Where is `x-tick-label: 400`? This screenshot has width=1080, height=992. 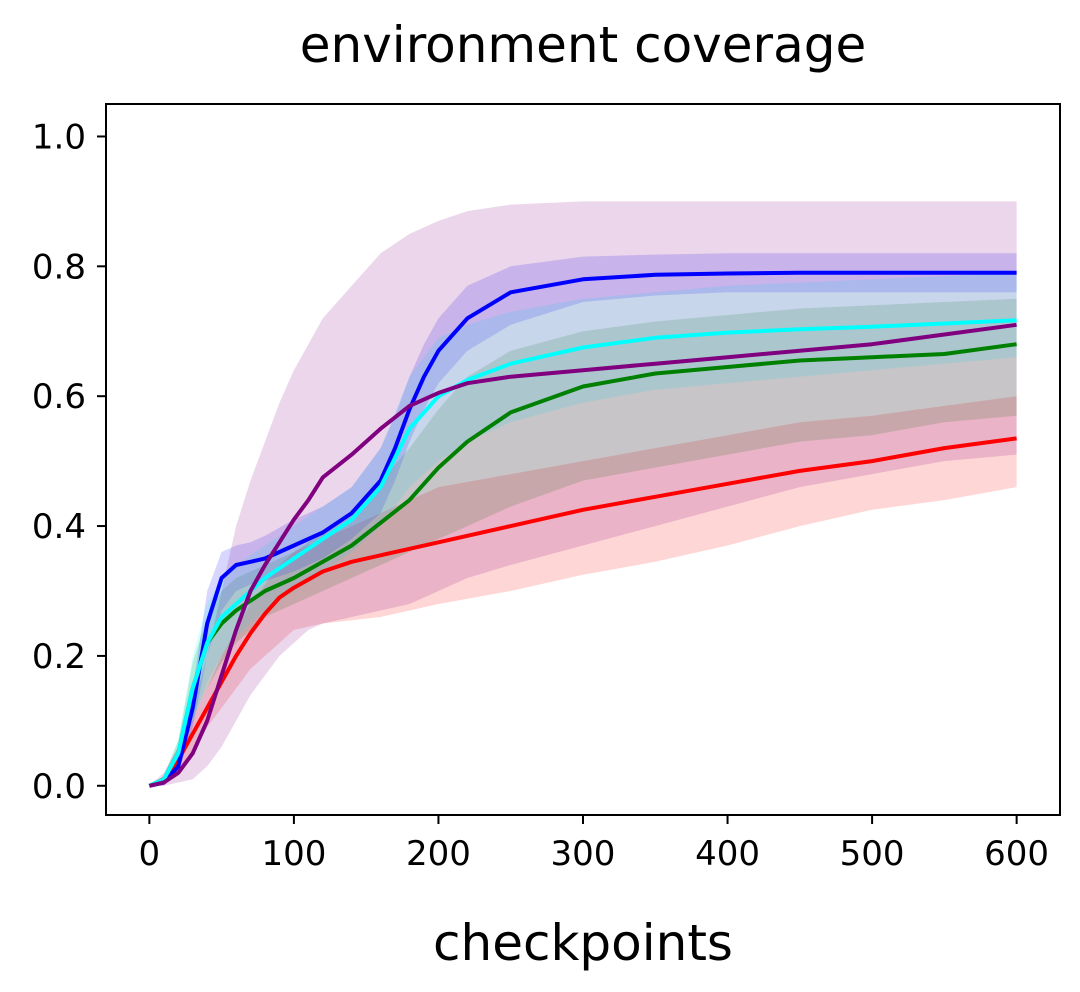
x-tick-label: 400 is located at coordinates (727, 854).